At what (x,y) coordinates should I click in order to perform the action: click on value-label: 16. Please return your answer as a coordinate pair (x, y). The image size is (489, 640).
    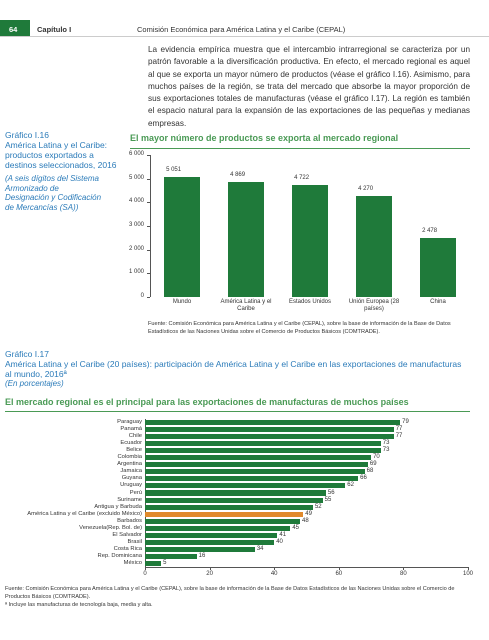
    Looking at the image, I should click on (202, 555).